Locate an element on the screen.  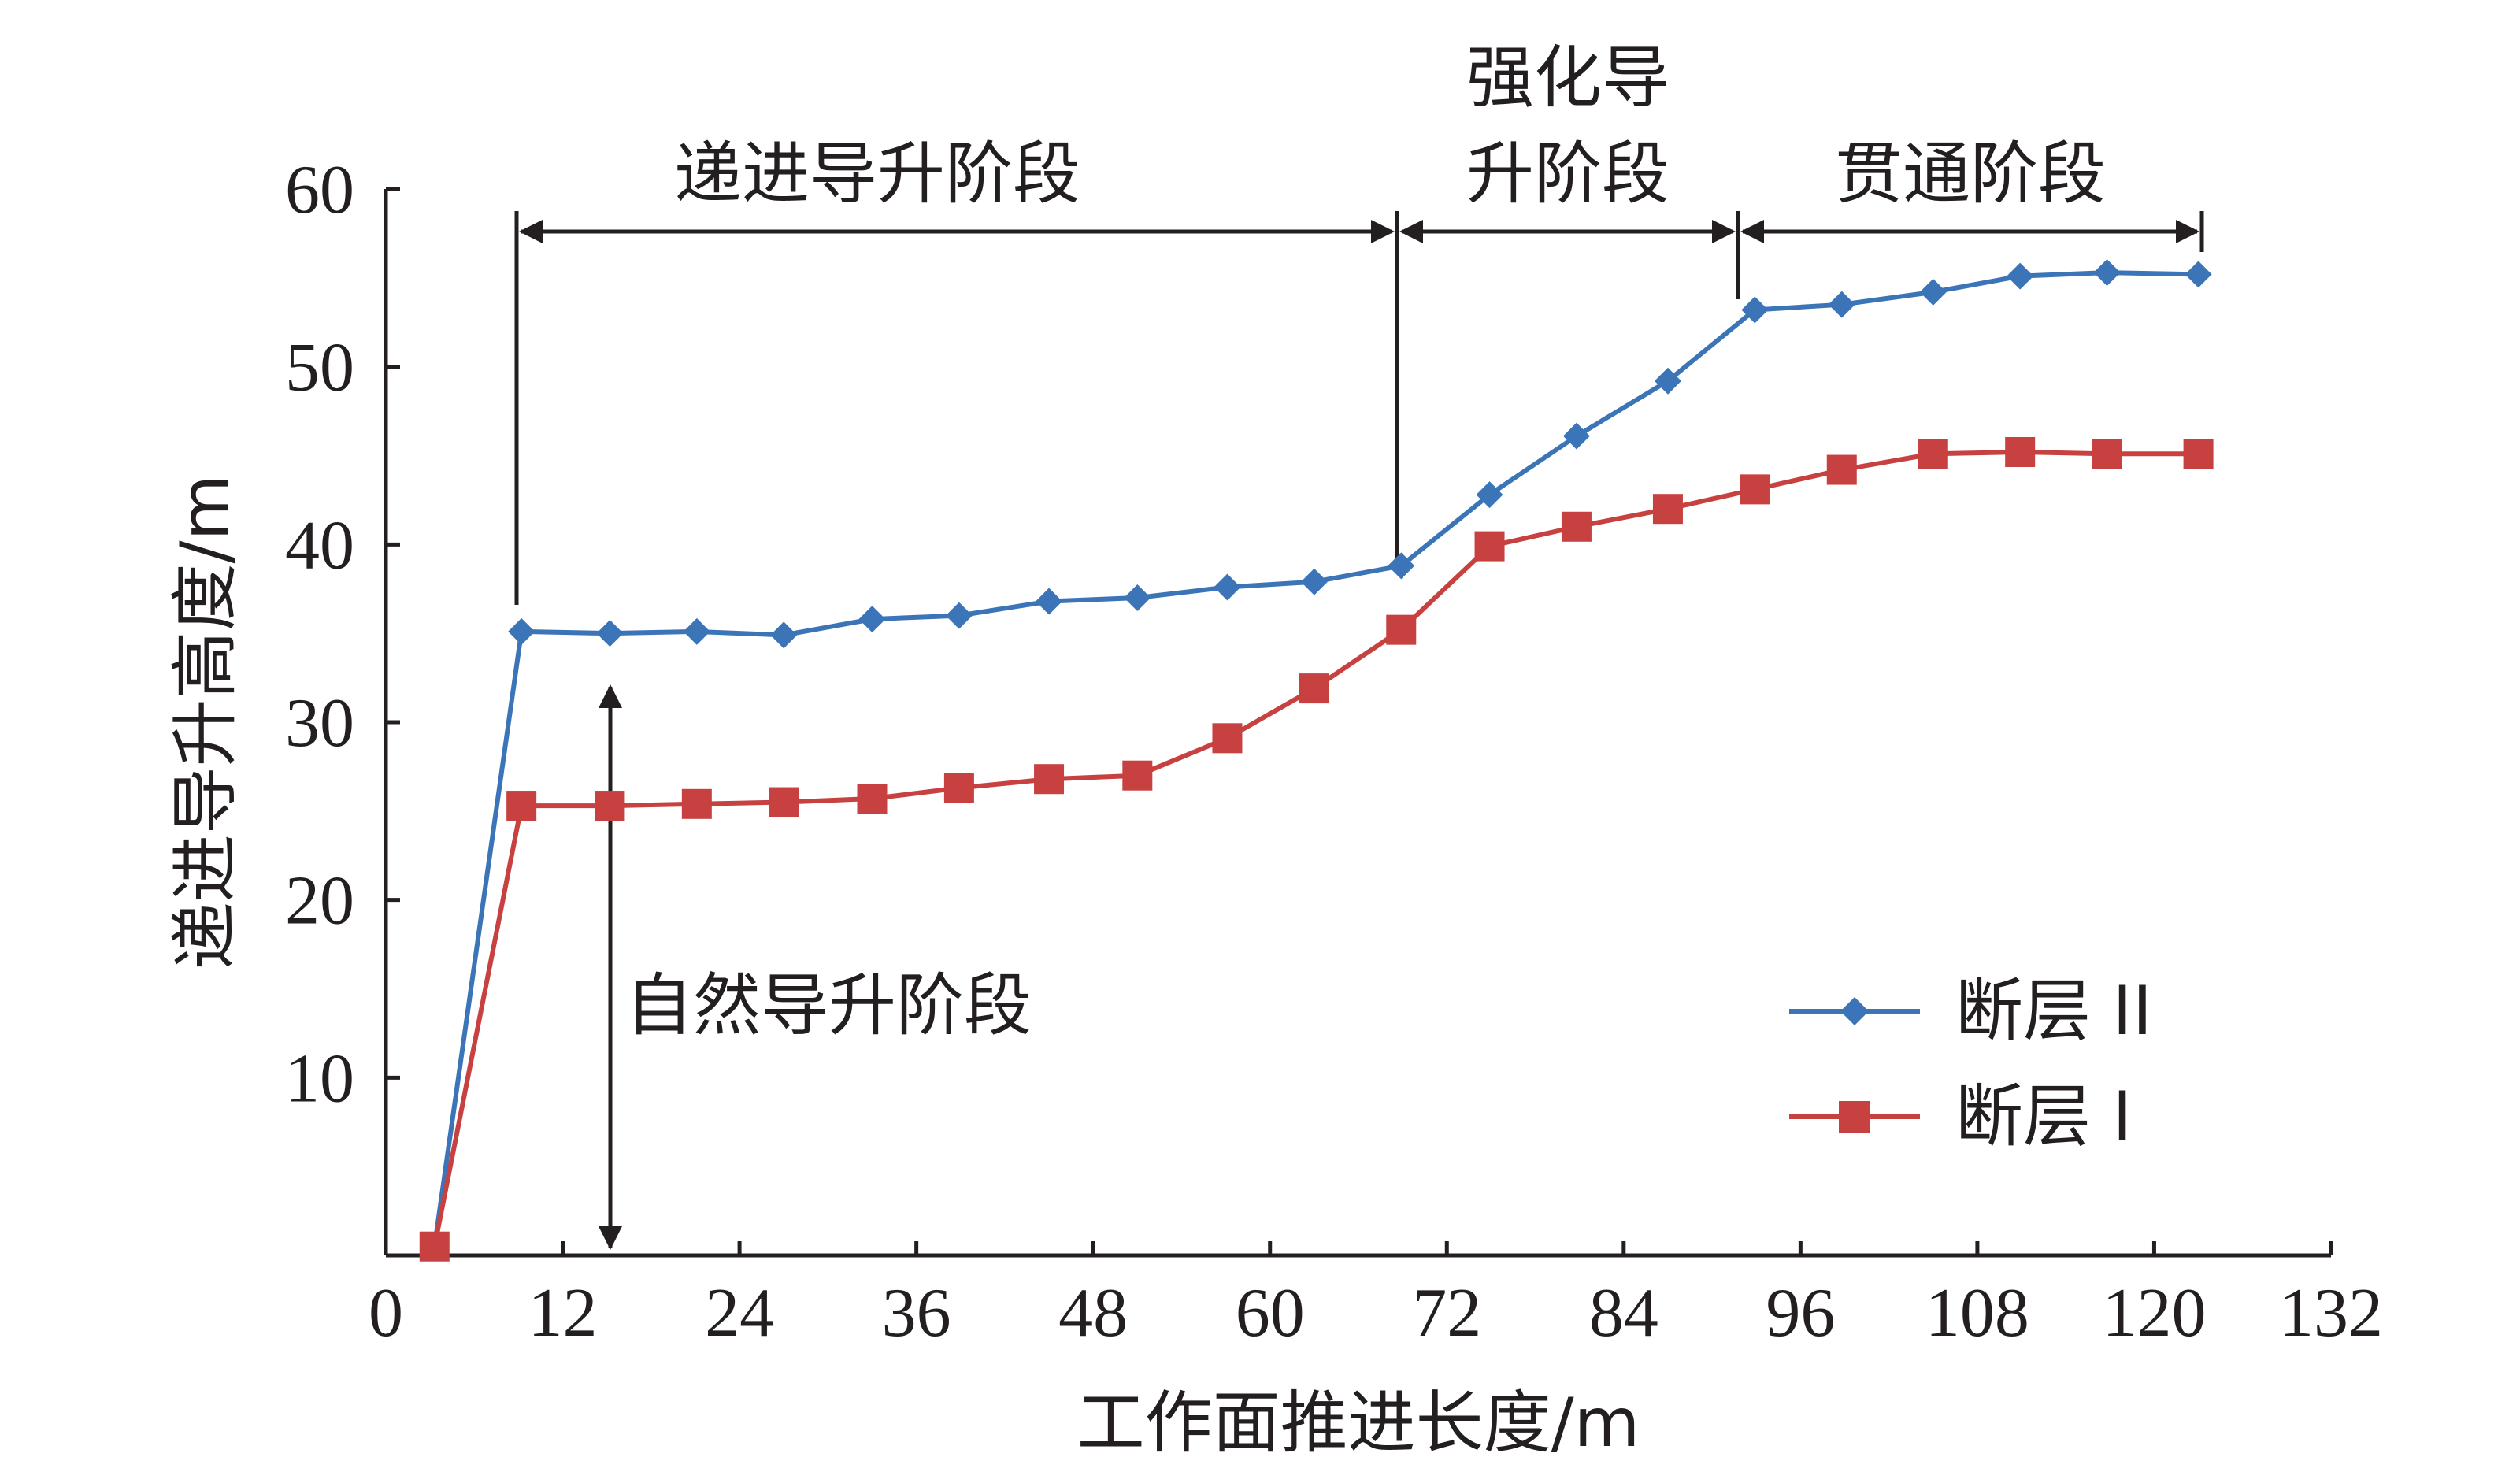
stage-2-label-line2: 升阶段 is located at coordinates (1568, 174).